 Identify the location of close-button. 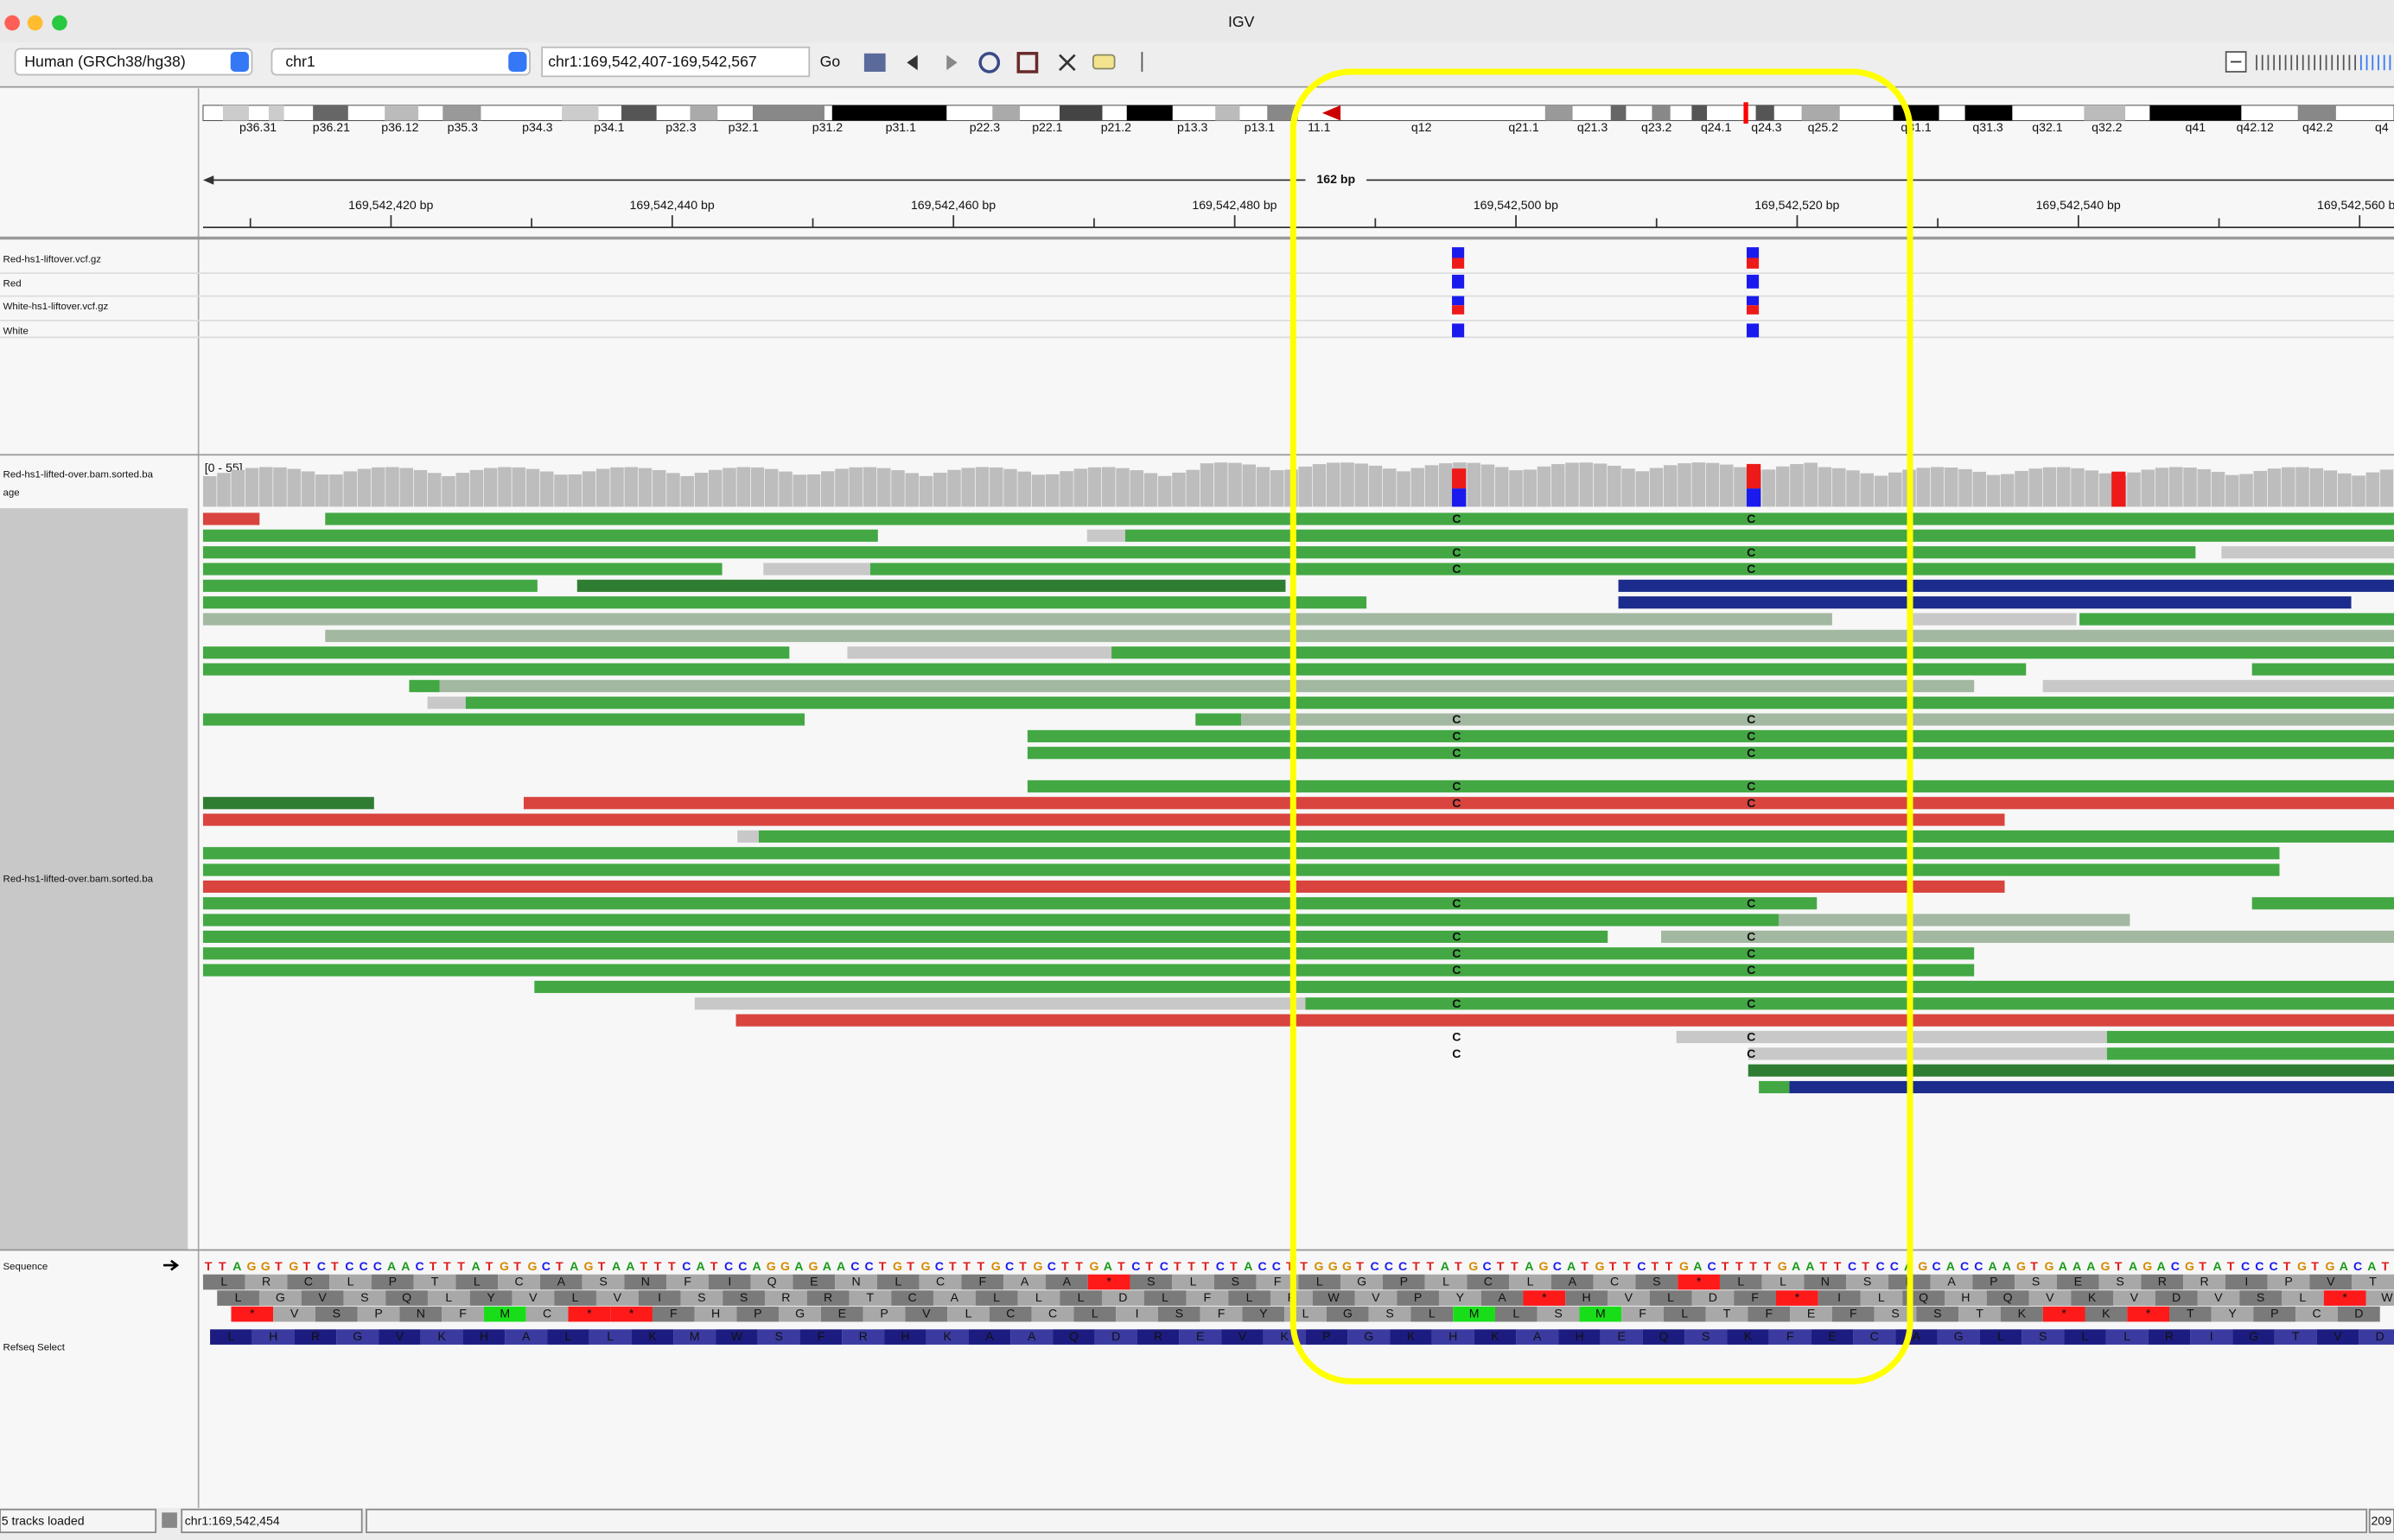
(12, 23).